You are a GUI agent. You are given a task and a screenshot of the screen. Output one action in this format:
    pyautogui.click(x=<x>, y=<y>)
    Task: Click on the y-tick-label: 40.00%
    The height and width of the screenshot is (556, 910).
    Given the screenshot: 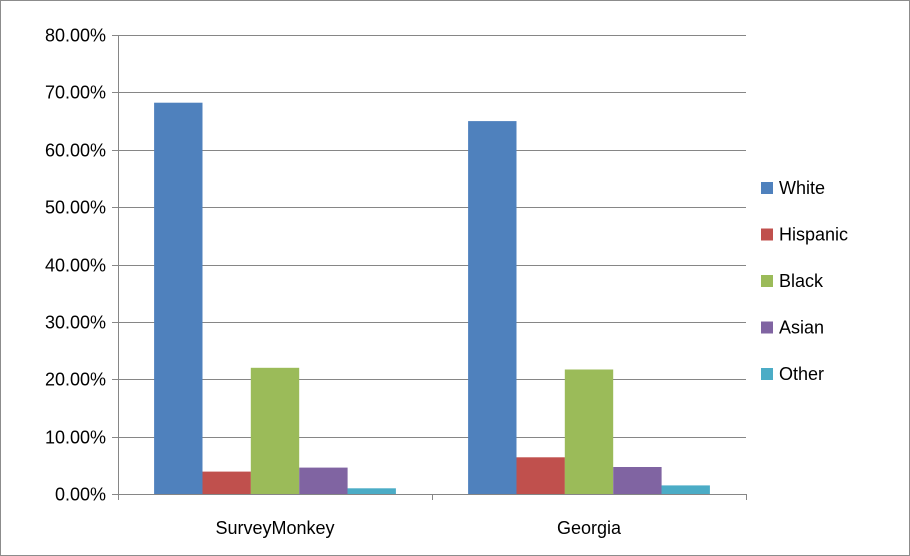 What is the action you would take?
    pyautogui.click(x=75, y=266)
    